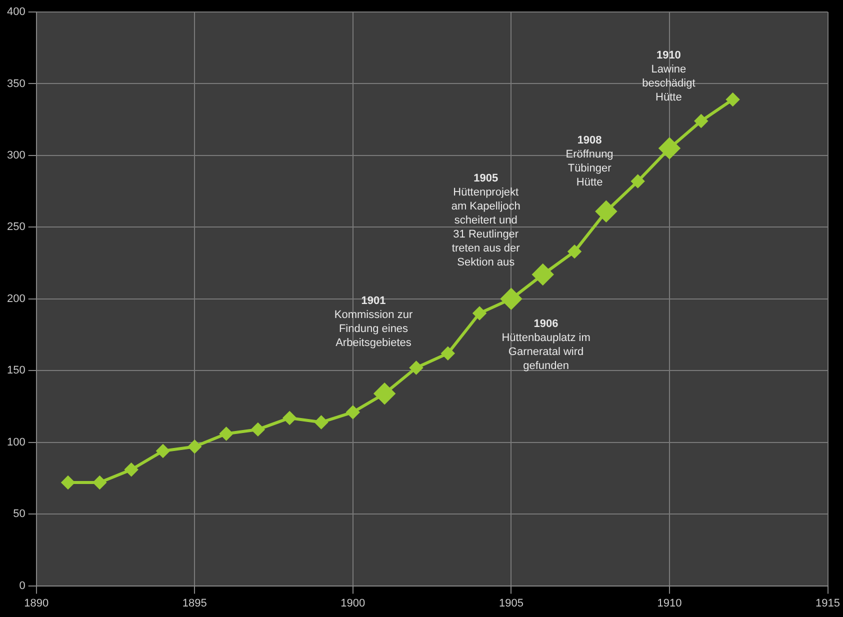 This screenshot has height=617, width=843. I want to click on x-tick-label: 1895, so click(194, 603).